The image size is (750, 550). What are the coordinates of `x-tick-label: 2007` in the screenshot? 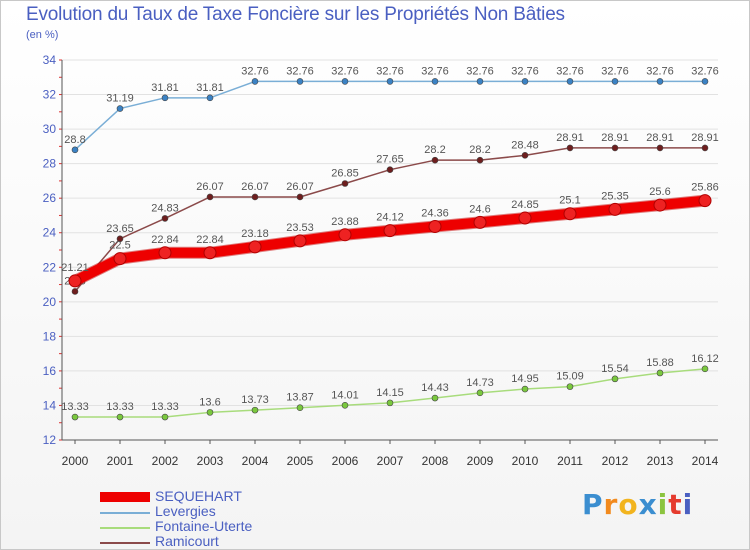 It's located at (390, 461).